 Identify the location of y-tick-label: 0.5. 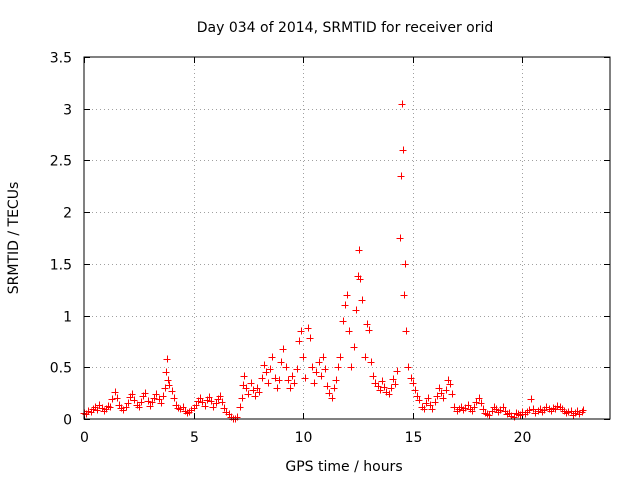
(61, 369).